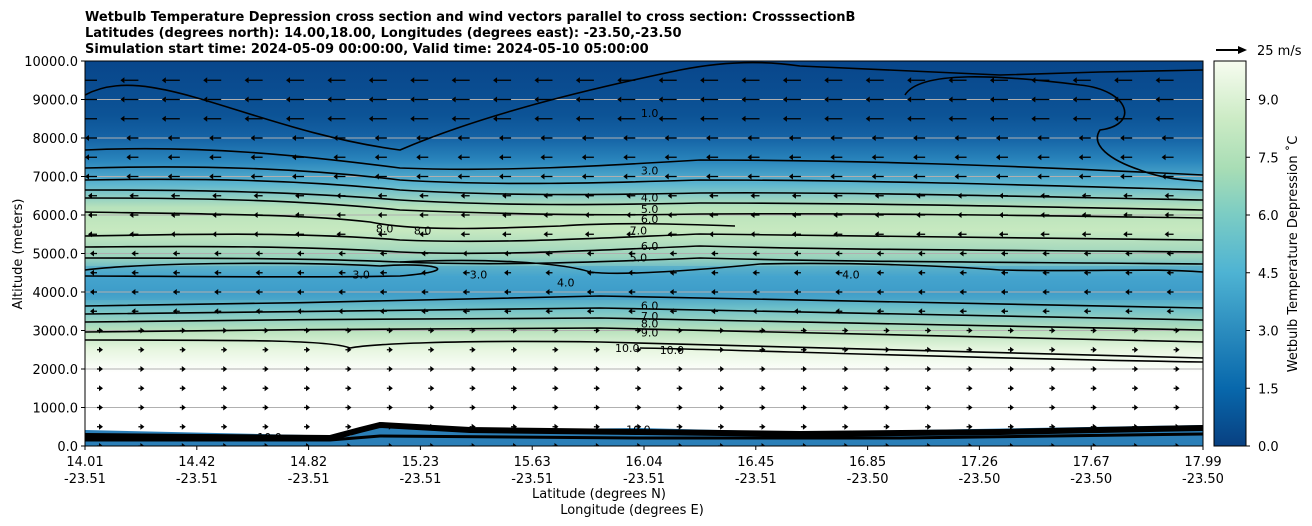 The height and width of the screenshot is (526, 1312). What do you see at coordinates (644, 261) in the screenshot?
I see `contour-5b` at bounding box center [644, 261].